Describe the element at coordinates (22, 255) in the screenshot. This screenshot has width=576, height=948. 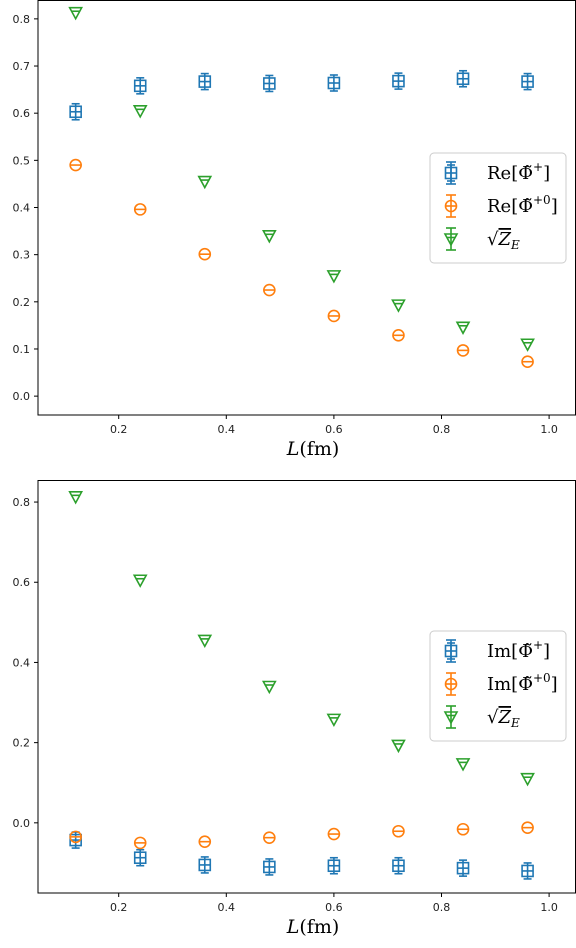
I see `y-tick-label: 0.3` at that location.